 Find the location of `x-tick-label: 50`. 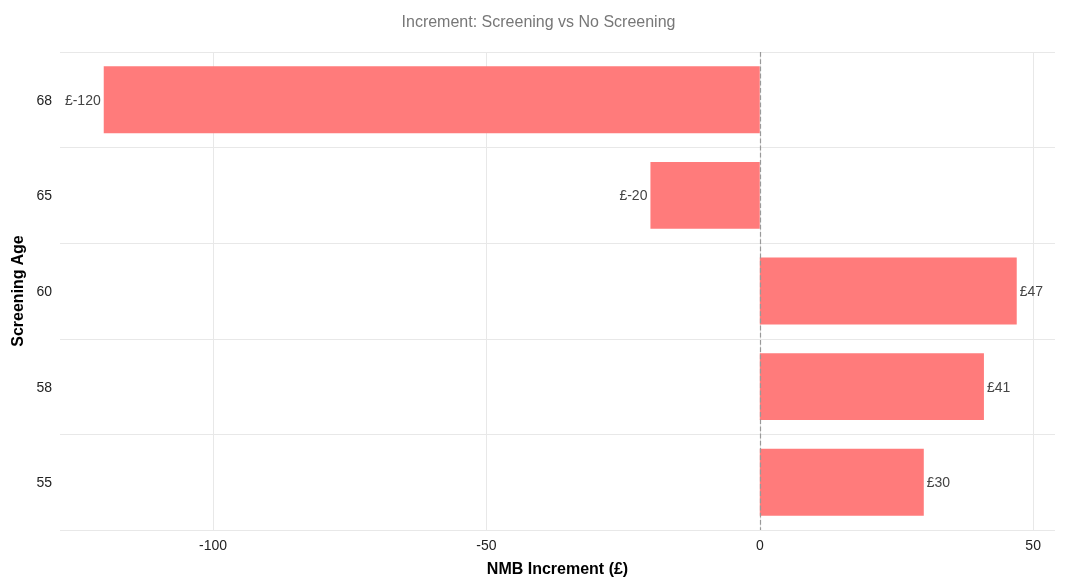

x-tick-label: 50 is located at coordinates (1033, 545).